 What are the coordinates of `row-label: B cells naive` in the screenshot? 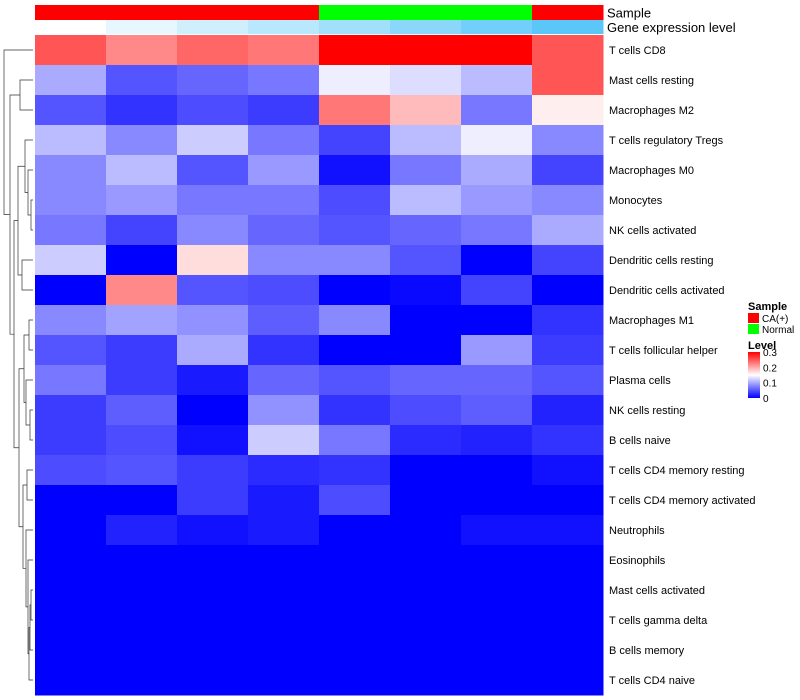 It's located at (640, 441).